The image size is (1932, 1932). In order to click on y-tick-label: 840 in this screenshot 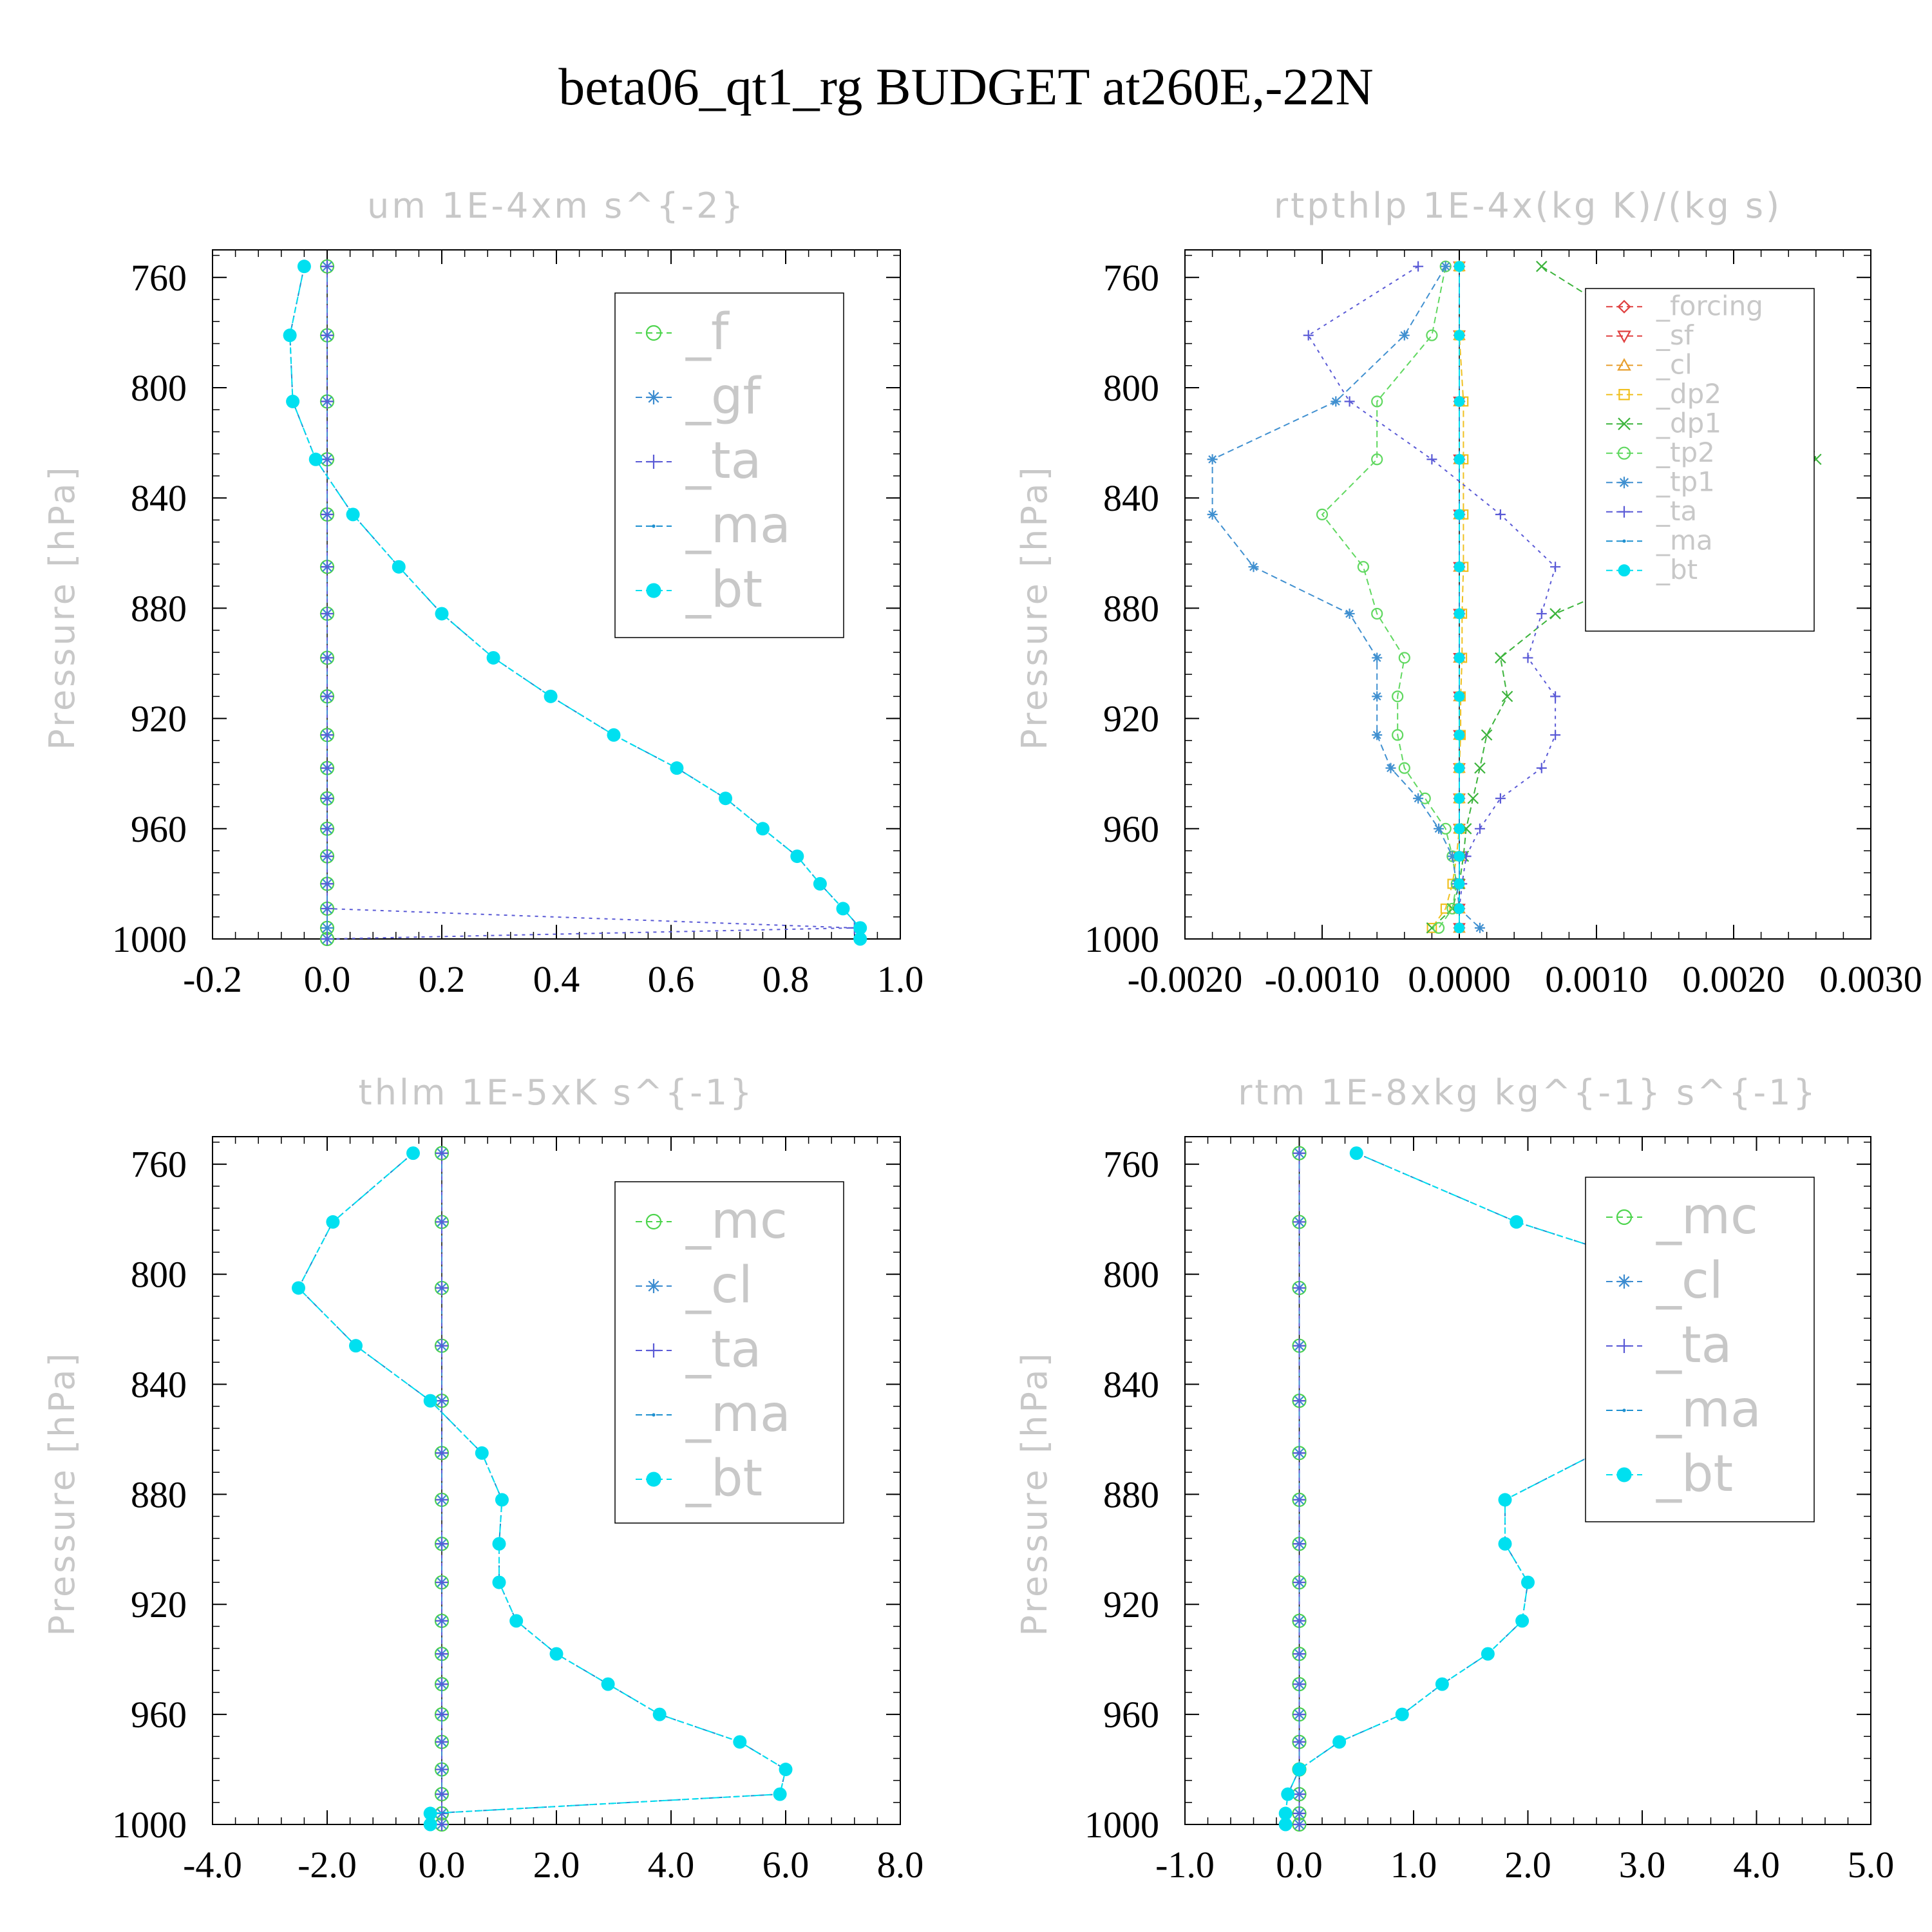, I will do `click(159, 498)`.